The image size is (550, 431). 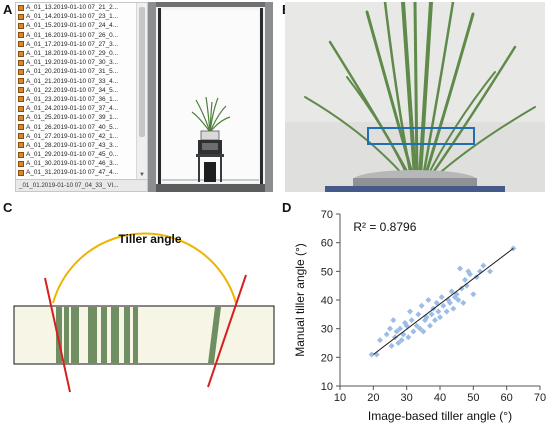 I want to click on y-tick-label: 10, so click(x=327, y=387).